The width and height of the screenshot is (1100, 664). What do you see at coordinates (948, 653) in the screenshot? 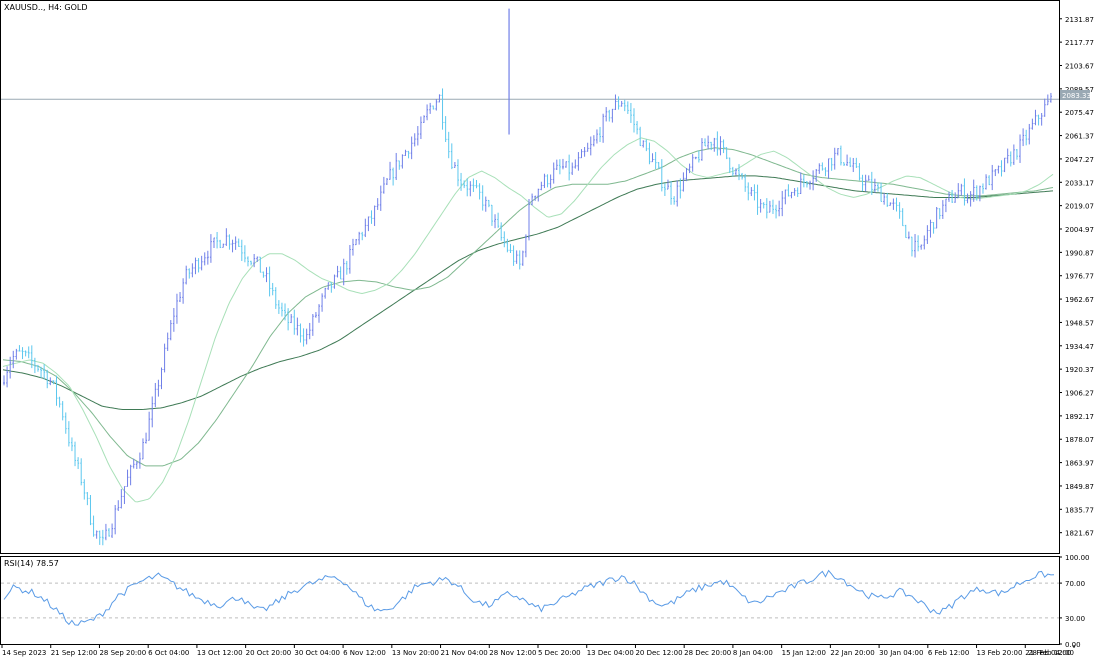
I see `time-tick-label: 6 Feb 12:00` at bounding box center [948, 653].